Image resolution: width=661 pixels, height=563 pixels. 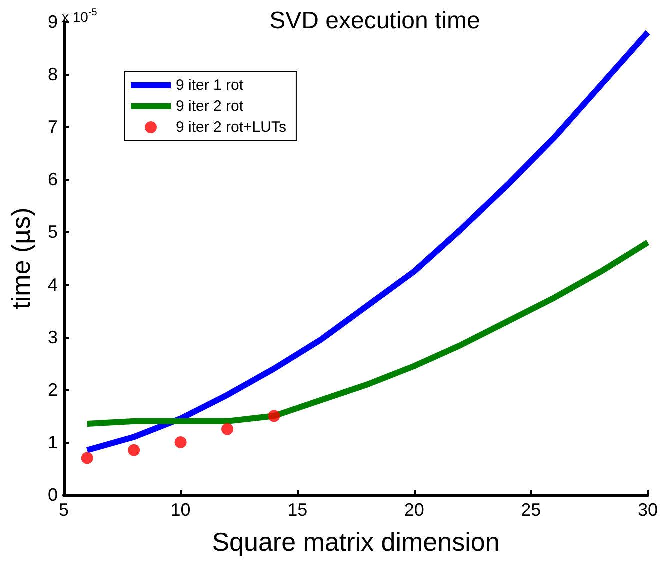 What do you see at coordinates (531, 510) in the screenshot?
I see `x-tick-label: 25` at bounding box center [531, 510].